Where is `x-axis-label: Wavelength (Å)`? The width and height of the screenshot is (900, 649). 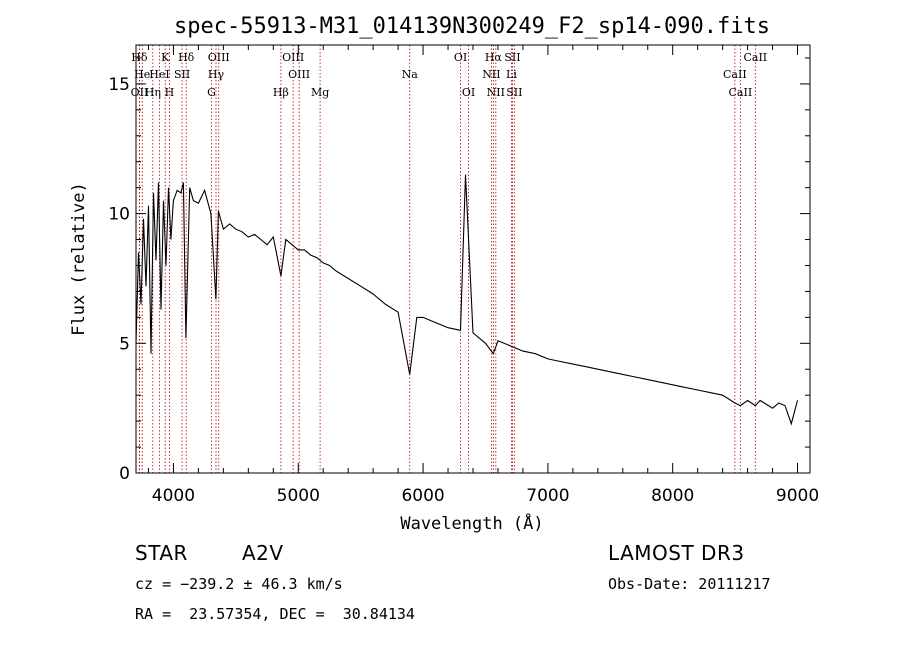 x-axis-label: Wavelength (Å) is located at coordinates (471, 523).